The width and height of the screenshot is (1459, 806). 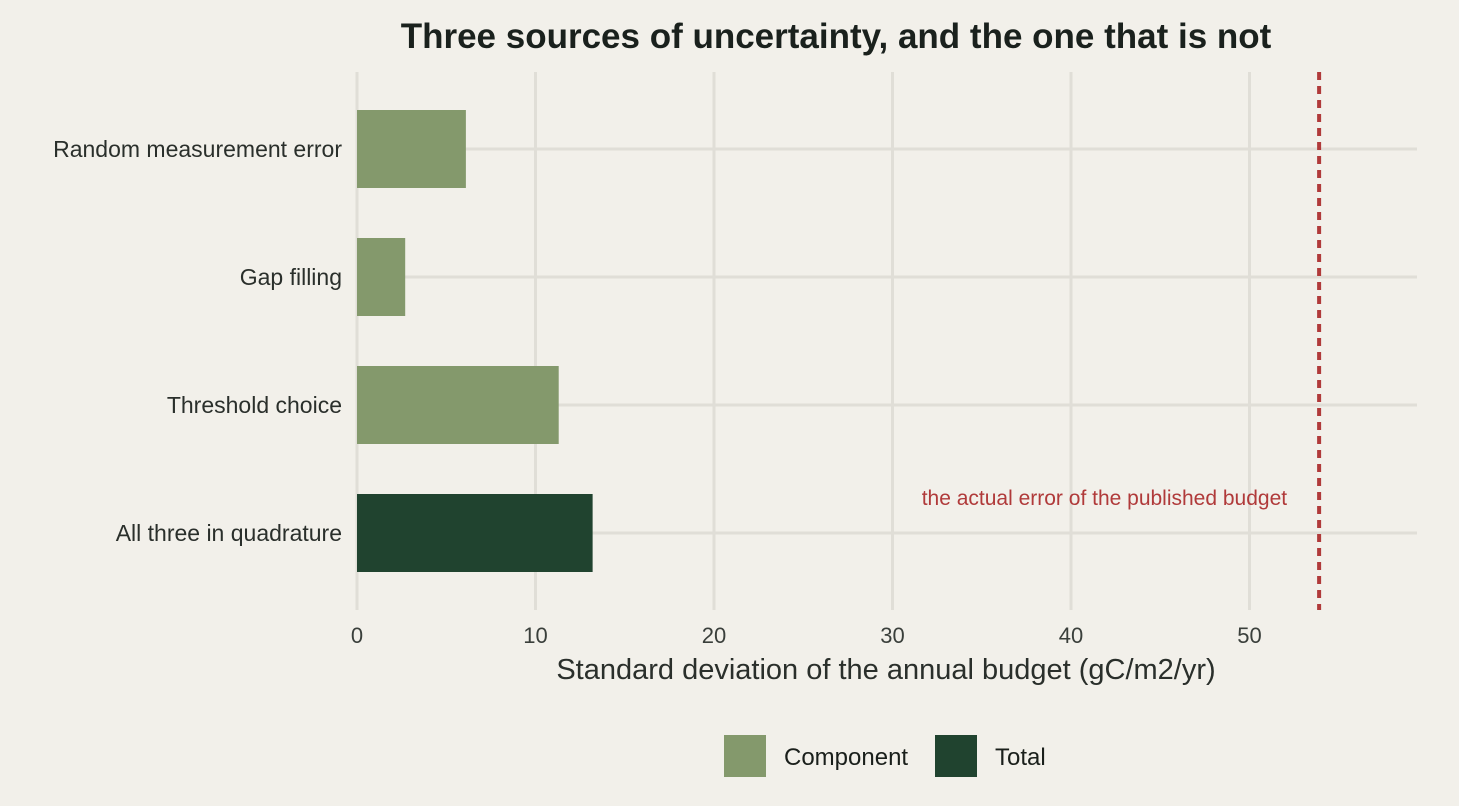 I want to click on legend: Component Total, so click(x=885, y=756).